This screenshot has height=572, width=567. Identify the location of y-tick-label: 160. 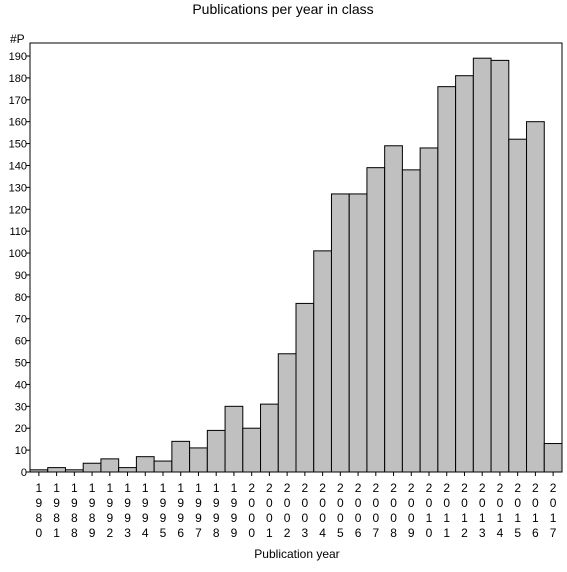
(18, 123).